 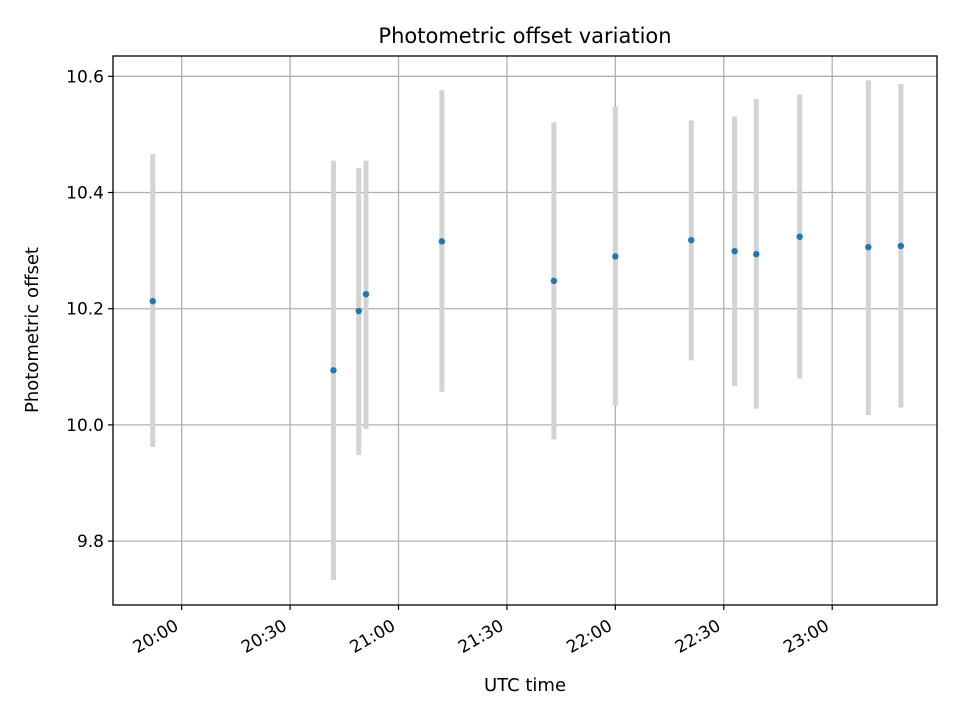 What do you see at coordinates (806, 637) in the screenshot?
I see `x-tick-label: 23:00` at bounding box center [806, 637].